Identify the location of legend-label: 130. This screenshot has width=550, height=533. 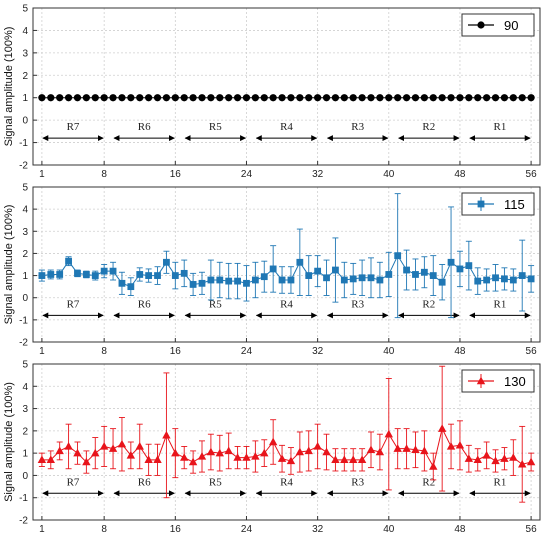
(515, 381).